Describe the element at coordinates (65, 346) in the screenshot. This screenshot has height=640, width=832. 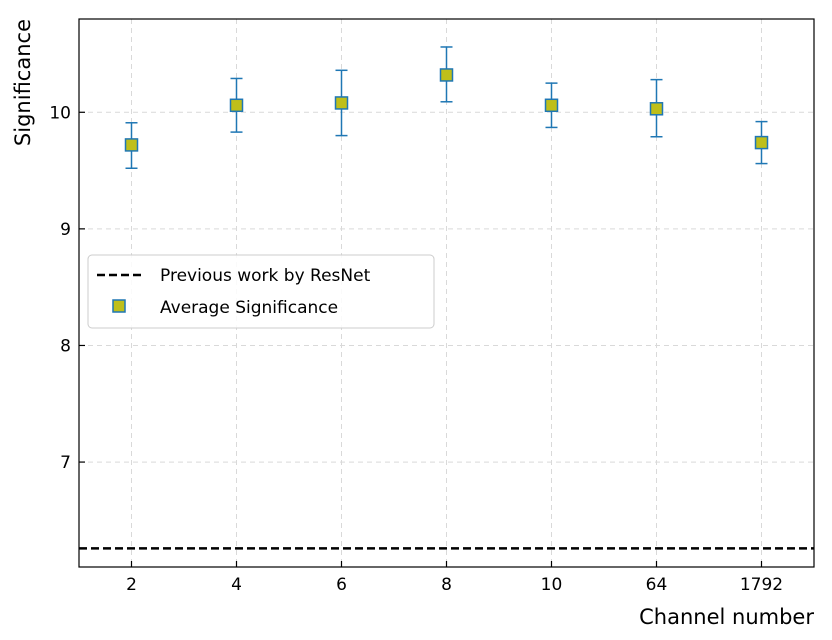
I see `y-tick-label: 8` at that location.